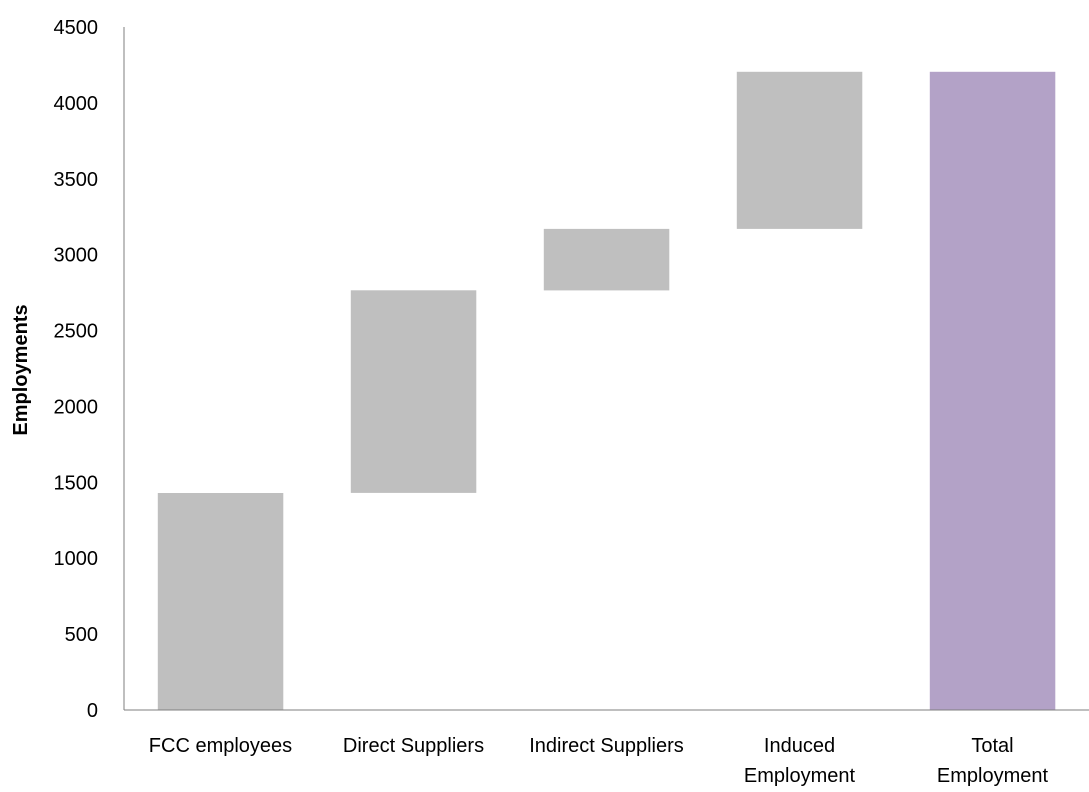 This screenshot has height=792, width=1089. Describe the element at coordinates (993, 761) in the screenshot. I see `x-category-label: Total Employment` at that location.